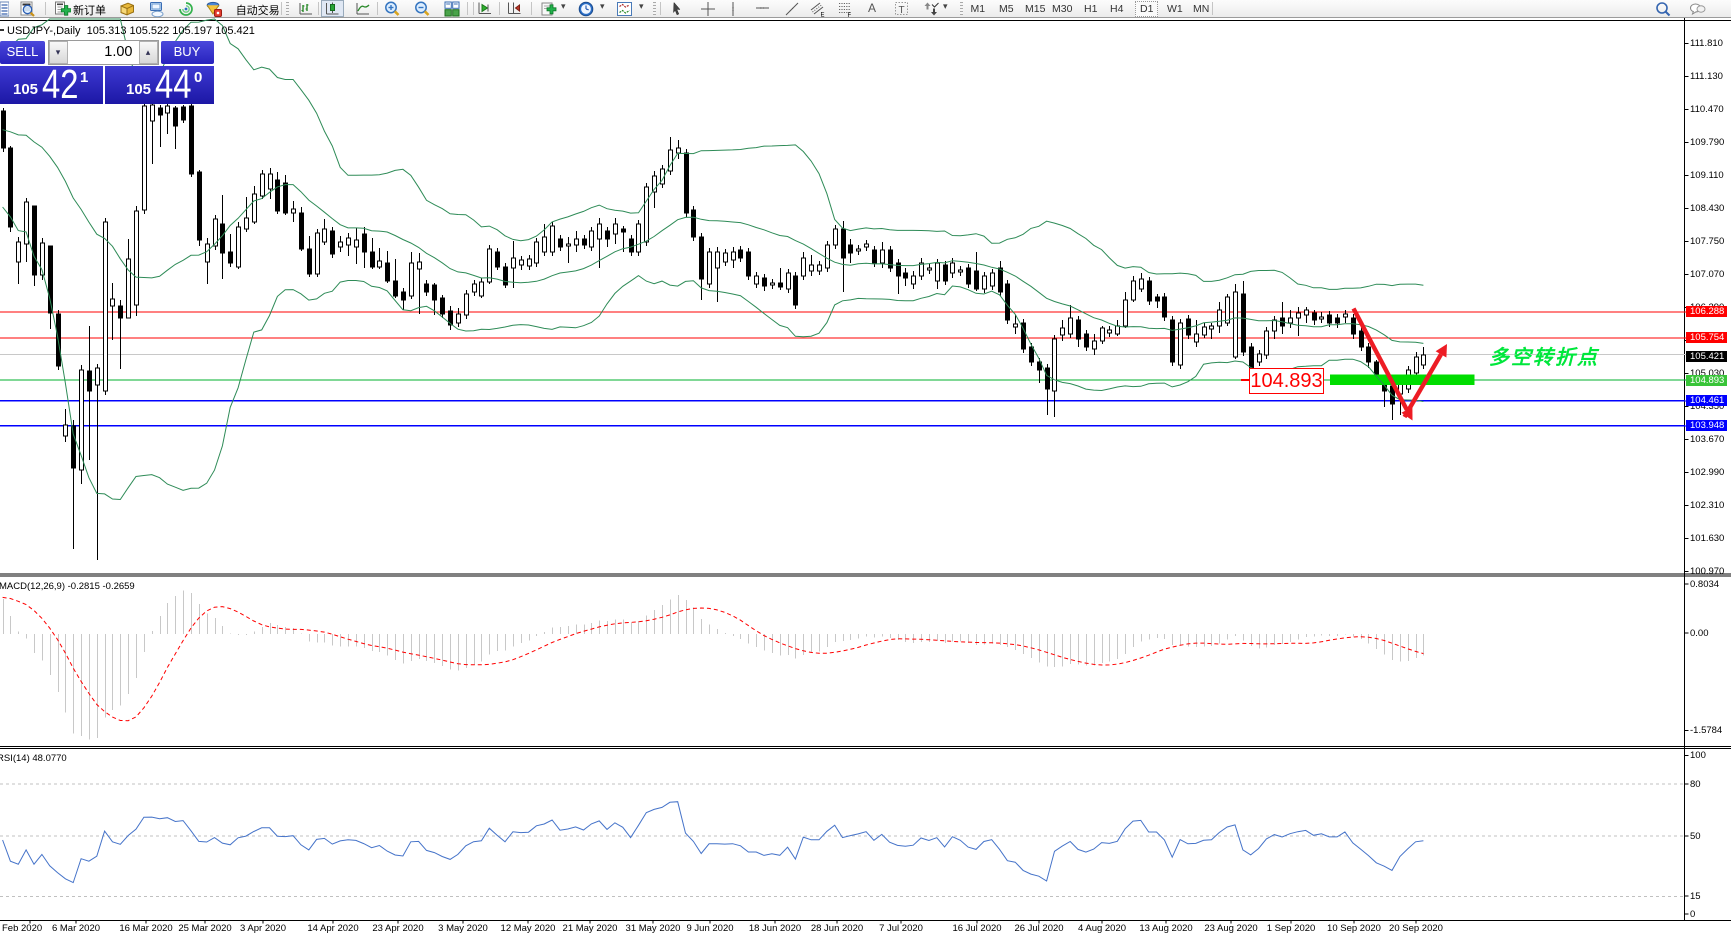 Image resolution: width=1731 pixels, height=936 pixels. I want to click on svg-text: E, so click(823, 15).